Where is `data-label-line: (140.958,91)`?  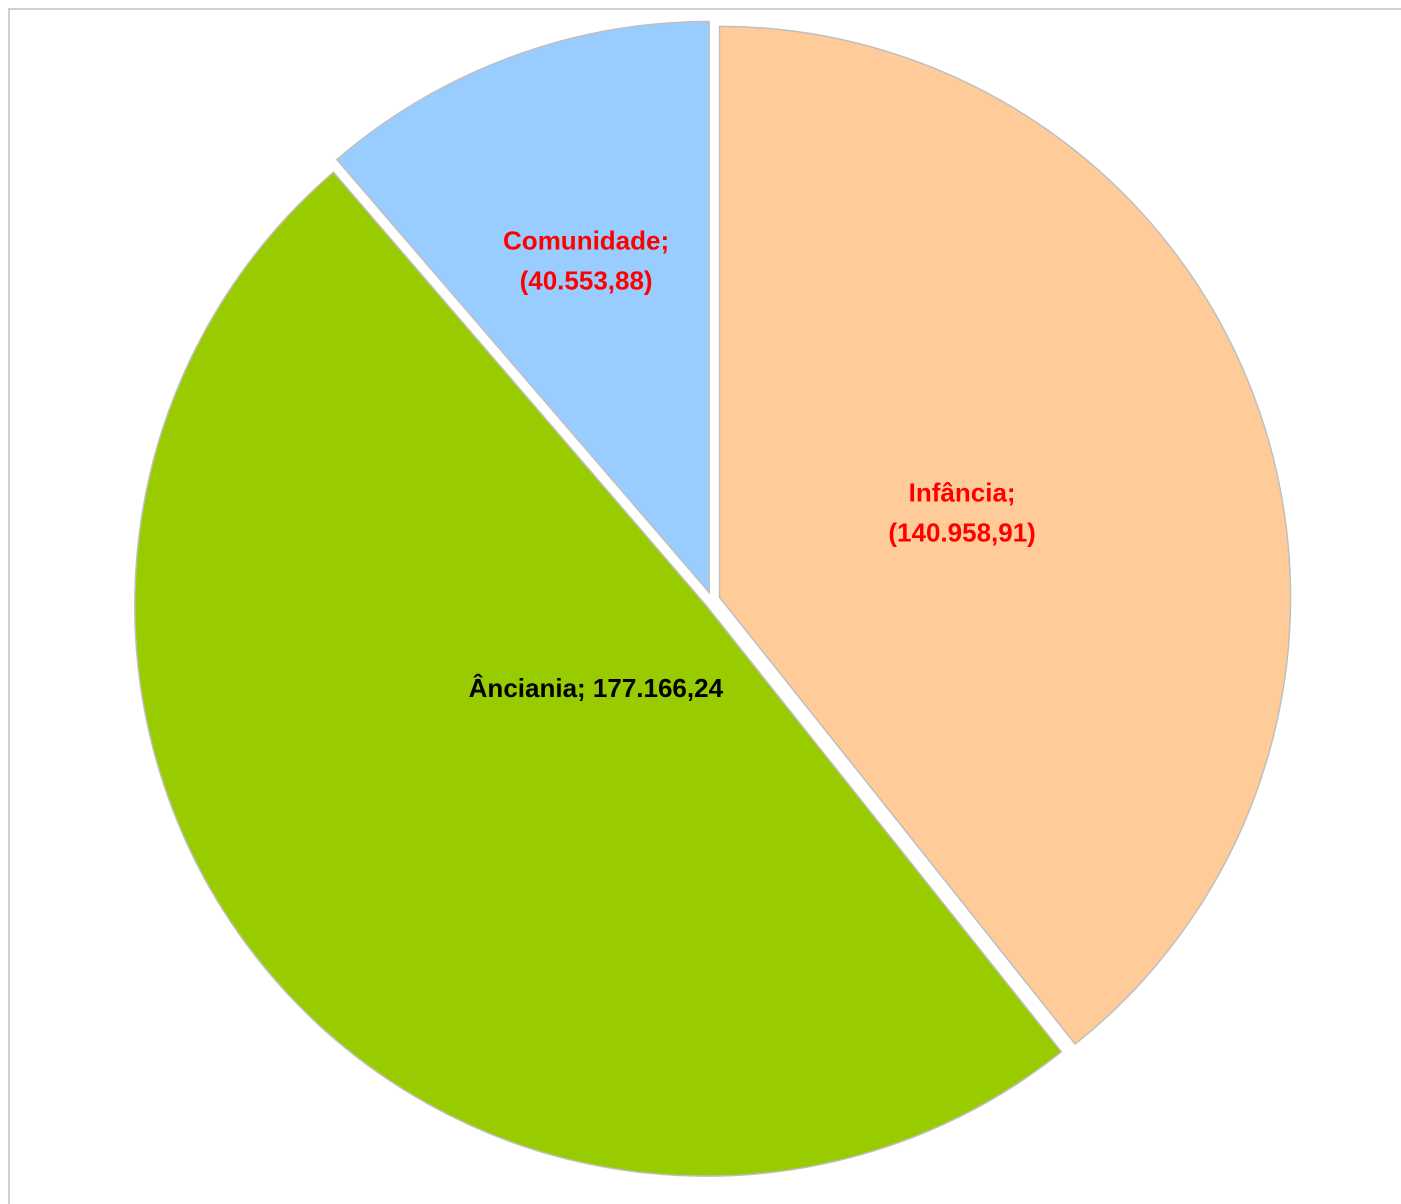
data-label-line: (140.958,91) is located at coordinates (961, 533).